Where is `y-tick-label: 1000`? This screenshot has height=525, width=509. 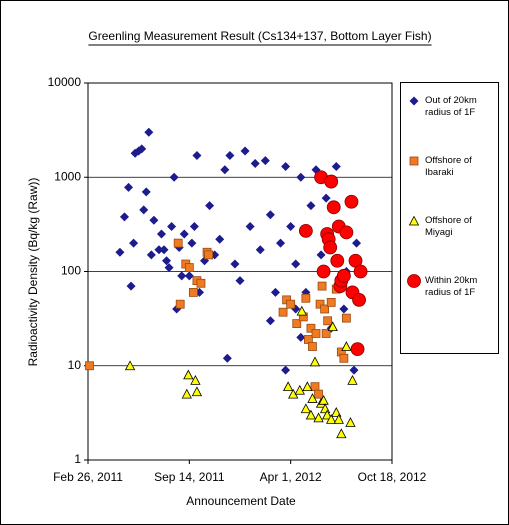
y-tick-label: 1000 is located at coordinates (67, 176).